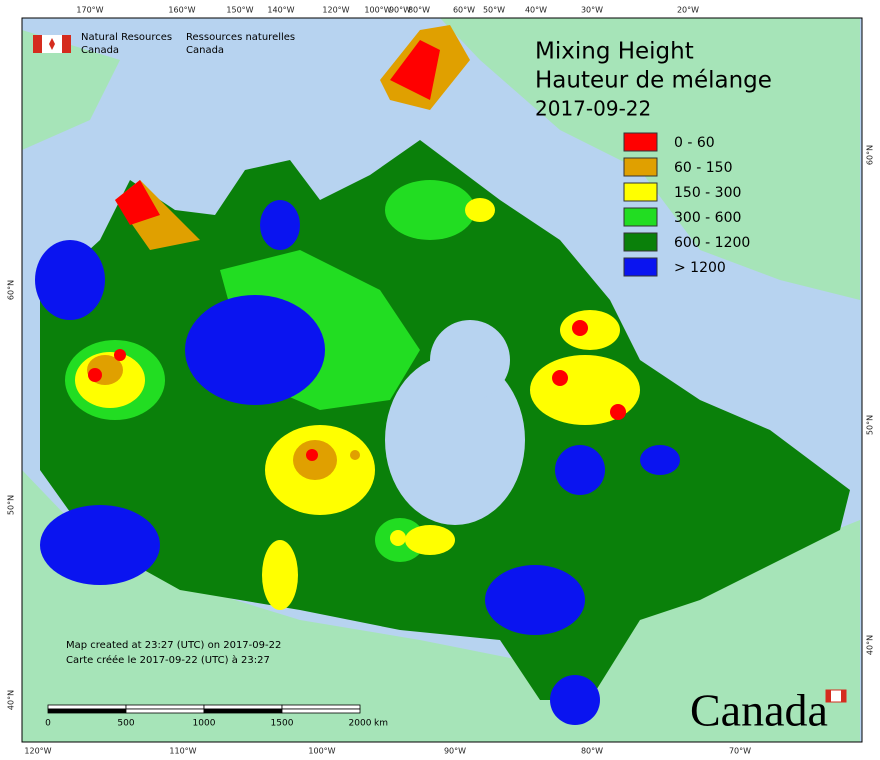 The image size is (880, 760). What do you see at coordinates (653, 81) in the screenshot?
I see `title: Hauteur de mélange` at bounding box center [653, 81].